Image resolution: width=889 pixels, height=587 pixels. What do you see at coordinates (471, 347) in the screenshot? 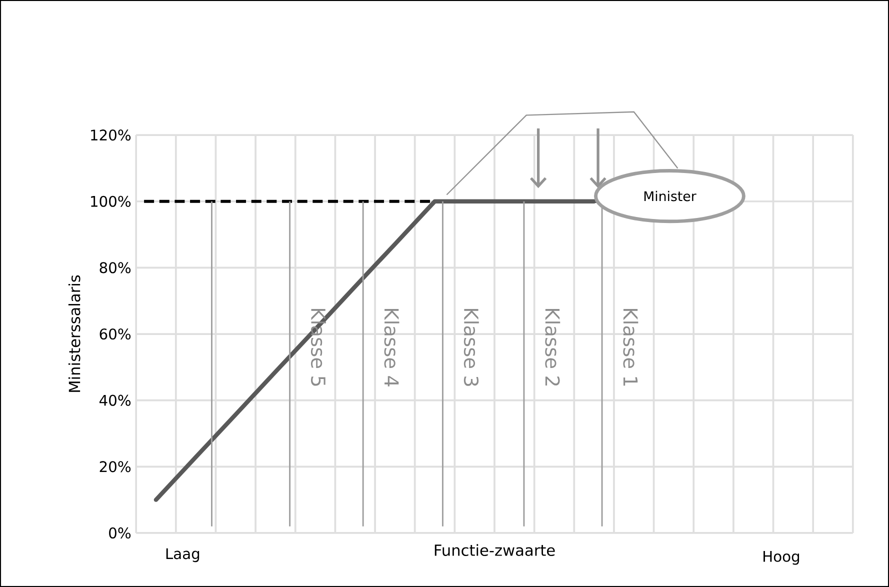
I see `annotation: Klasse 3` at bounding box center [471, 347].